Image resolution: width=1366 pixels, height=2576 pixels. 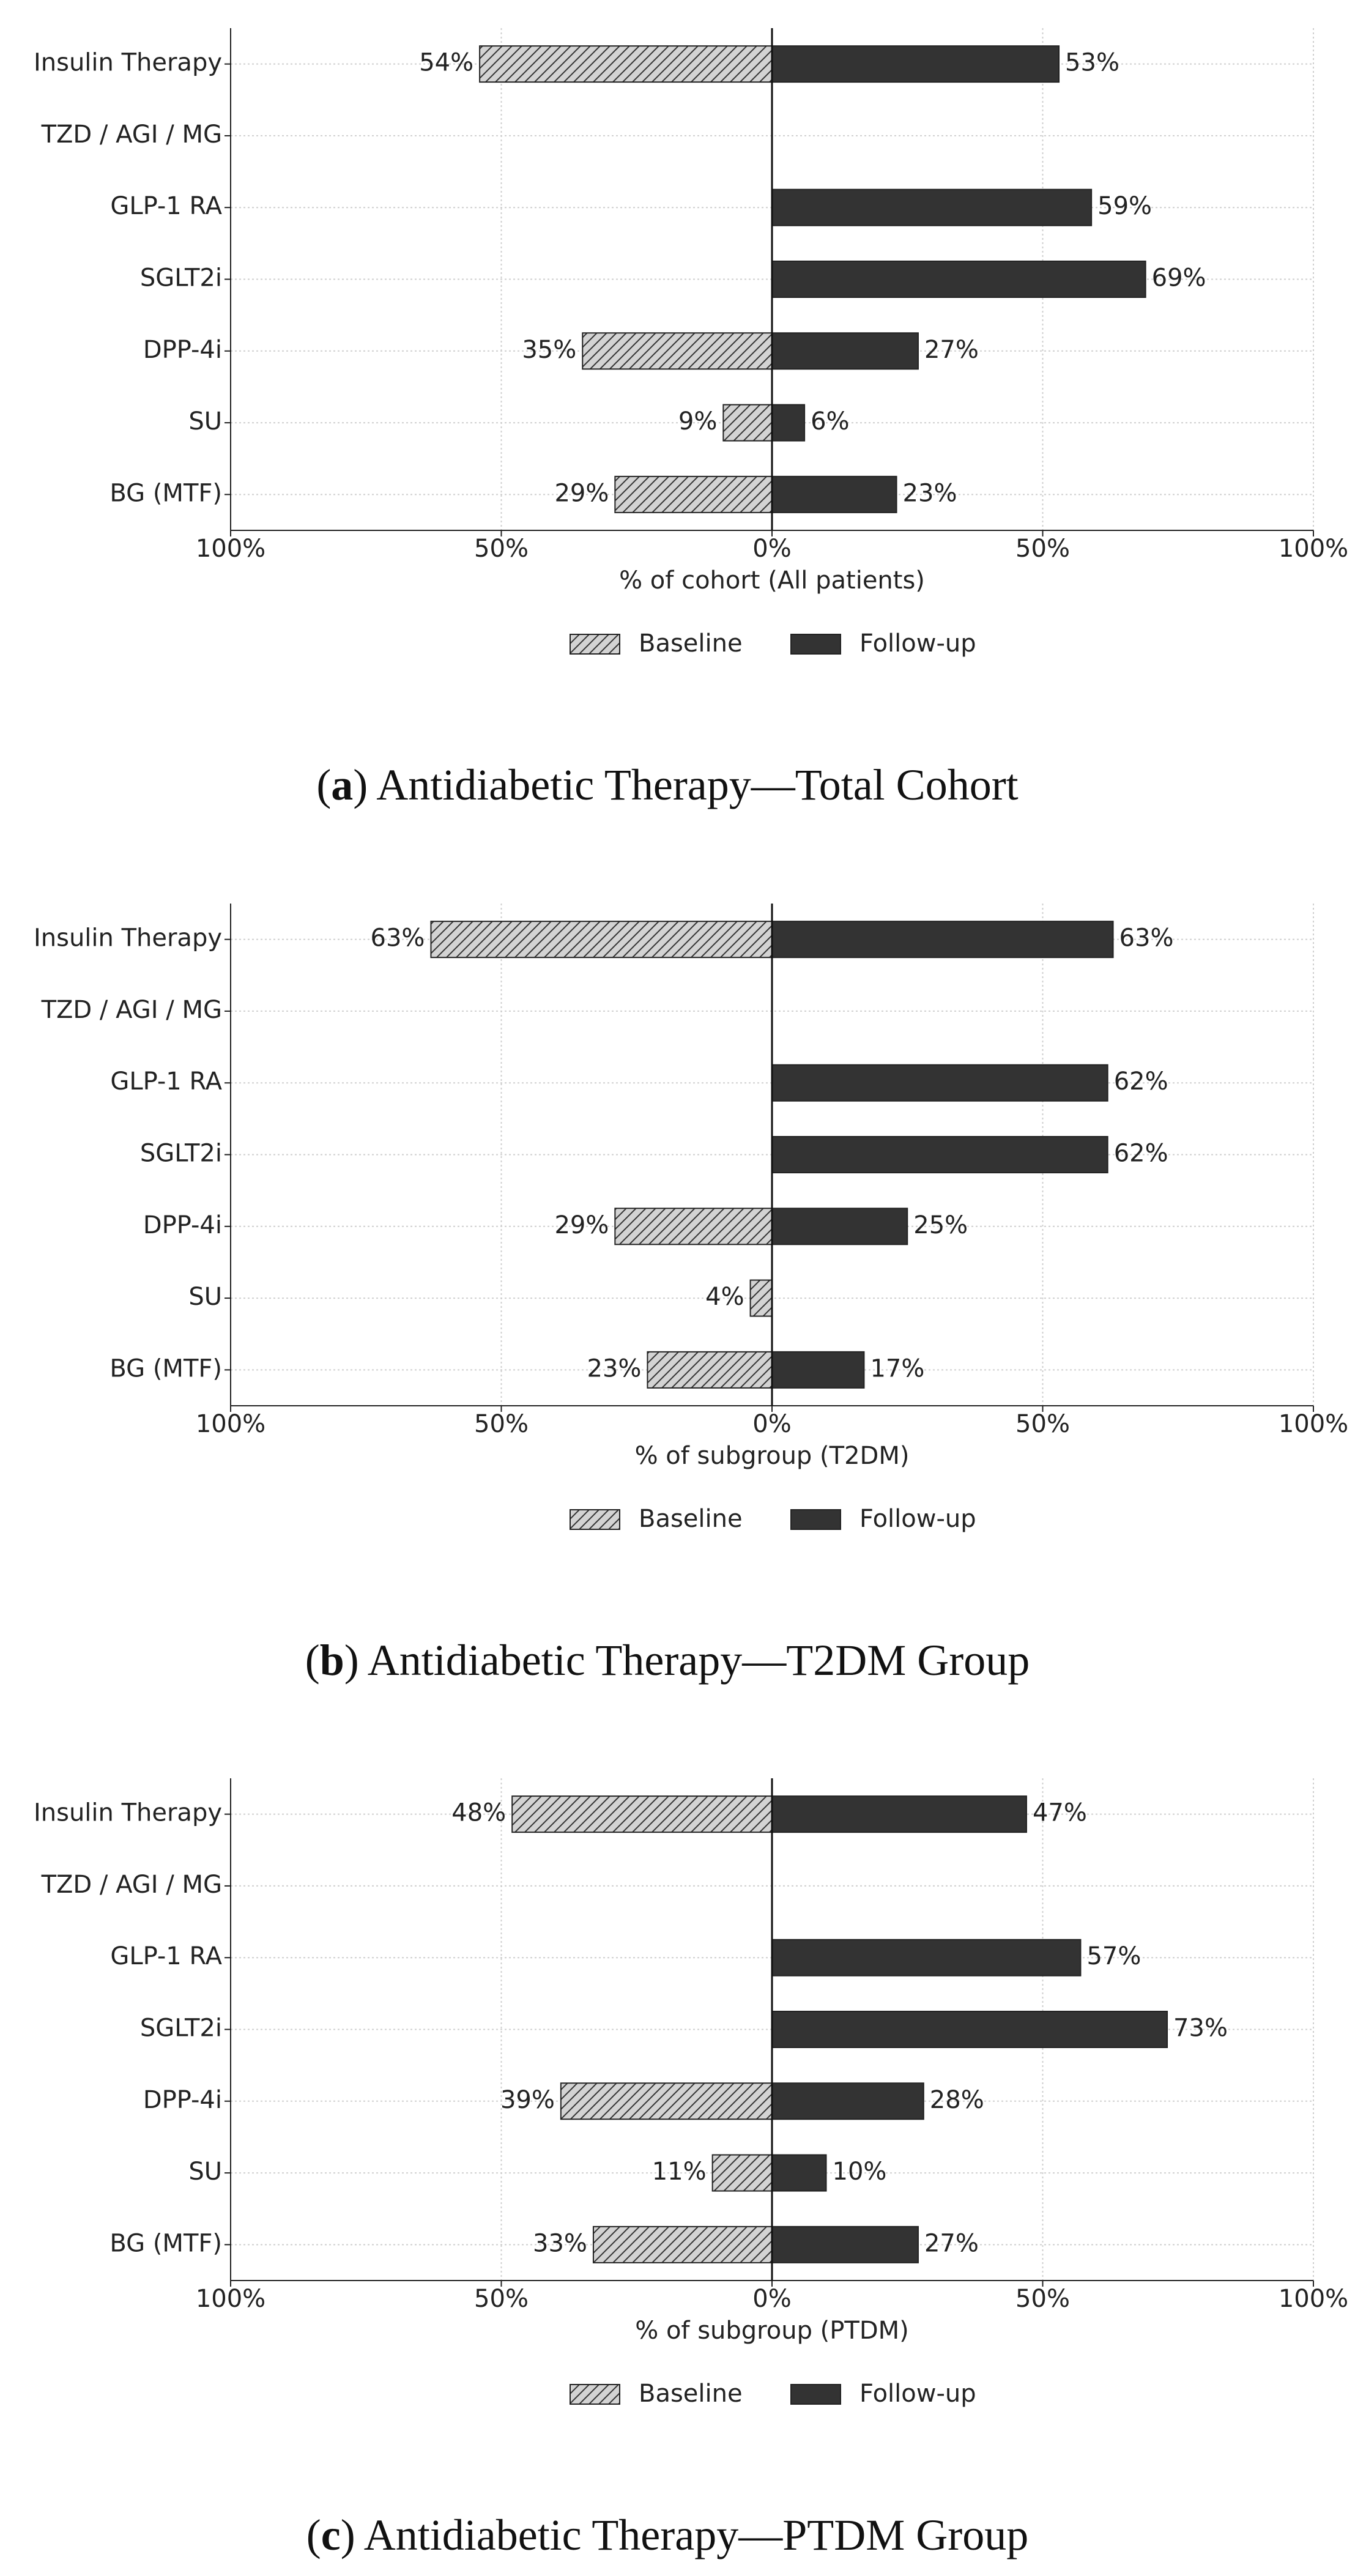 What do you see at coordinates (687, 1660) in the screenshot?
I see `caption-part: ) Antidiabetic Therapy—T2DM Group` at bounding box center [687, 1660].